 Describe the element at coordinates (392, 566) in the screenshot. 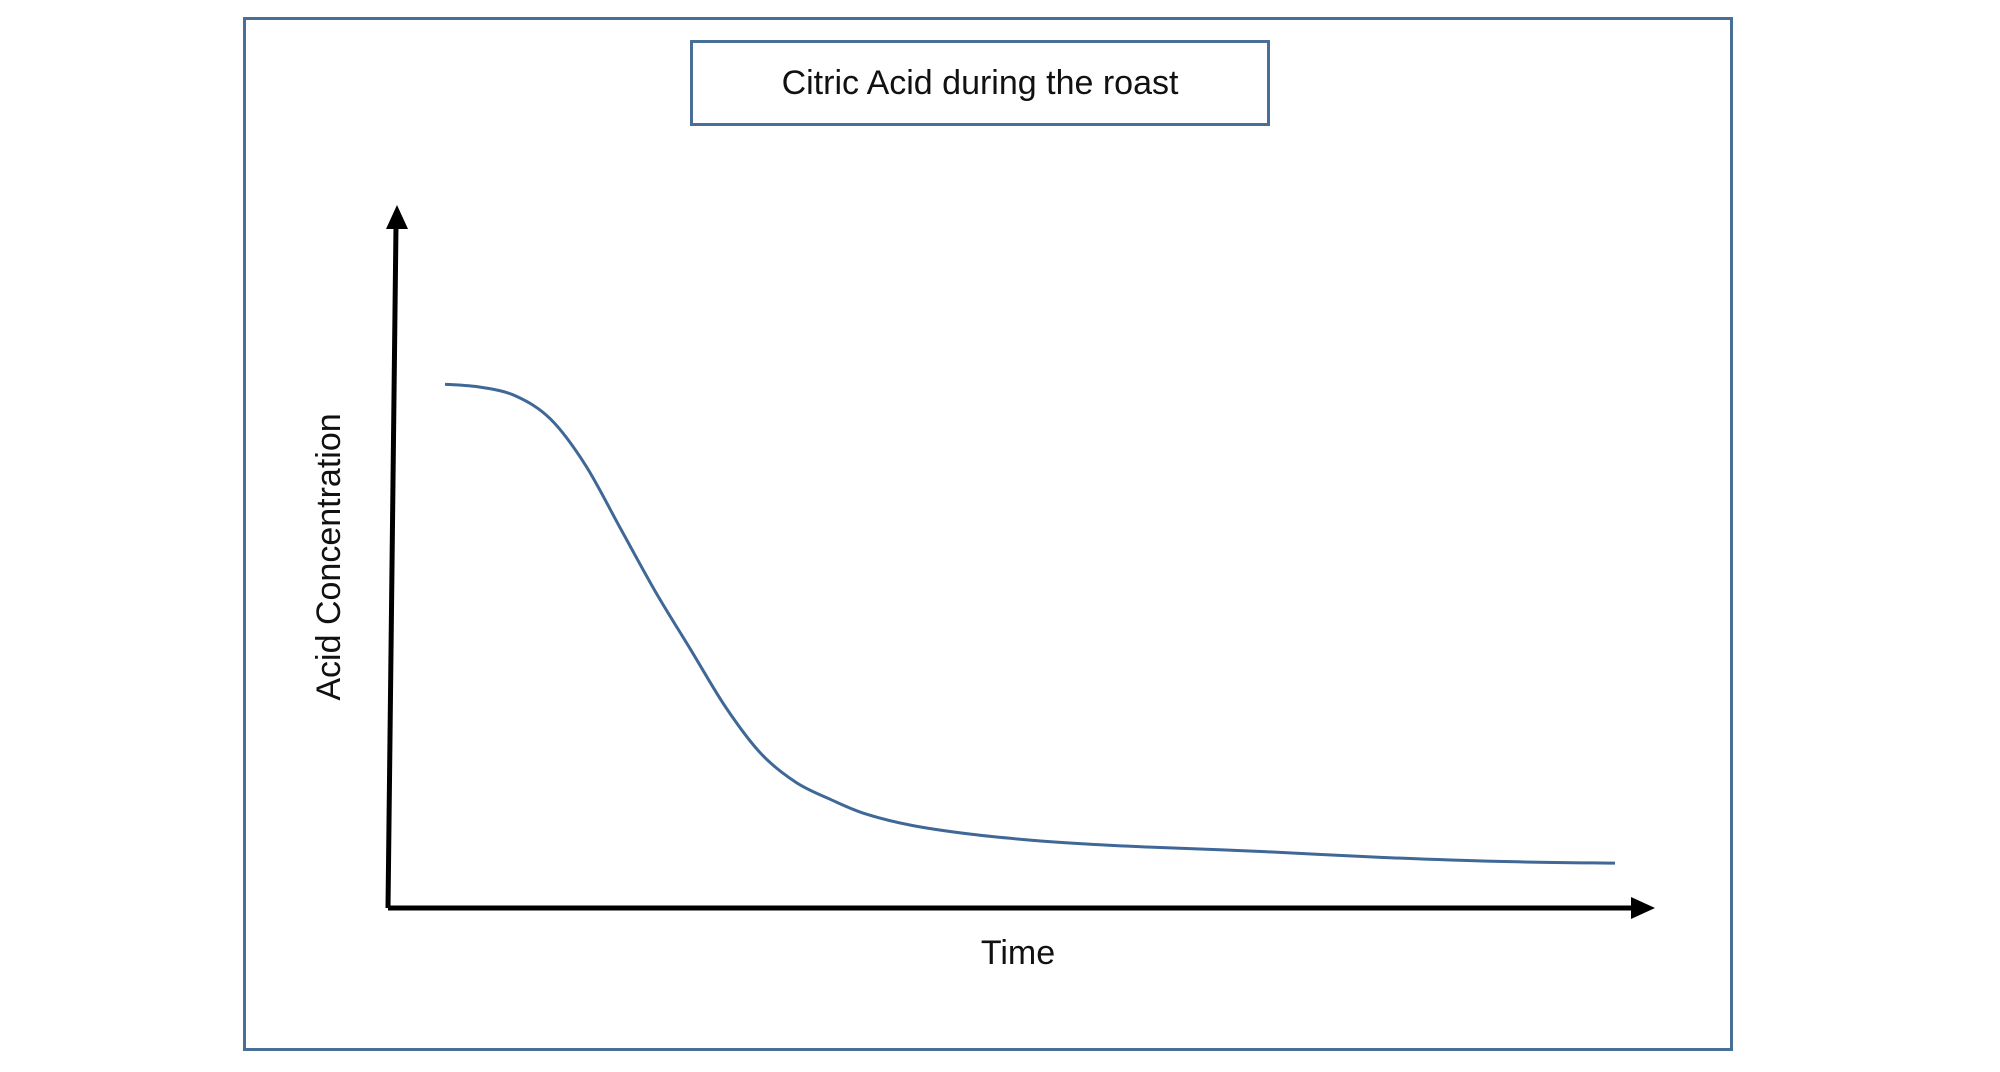

I see `y-axis-line` at that location.